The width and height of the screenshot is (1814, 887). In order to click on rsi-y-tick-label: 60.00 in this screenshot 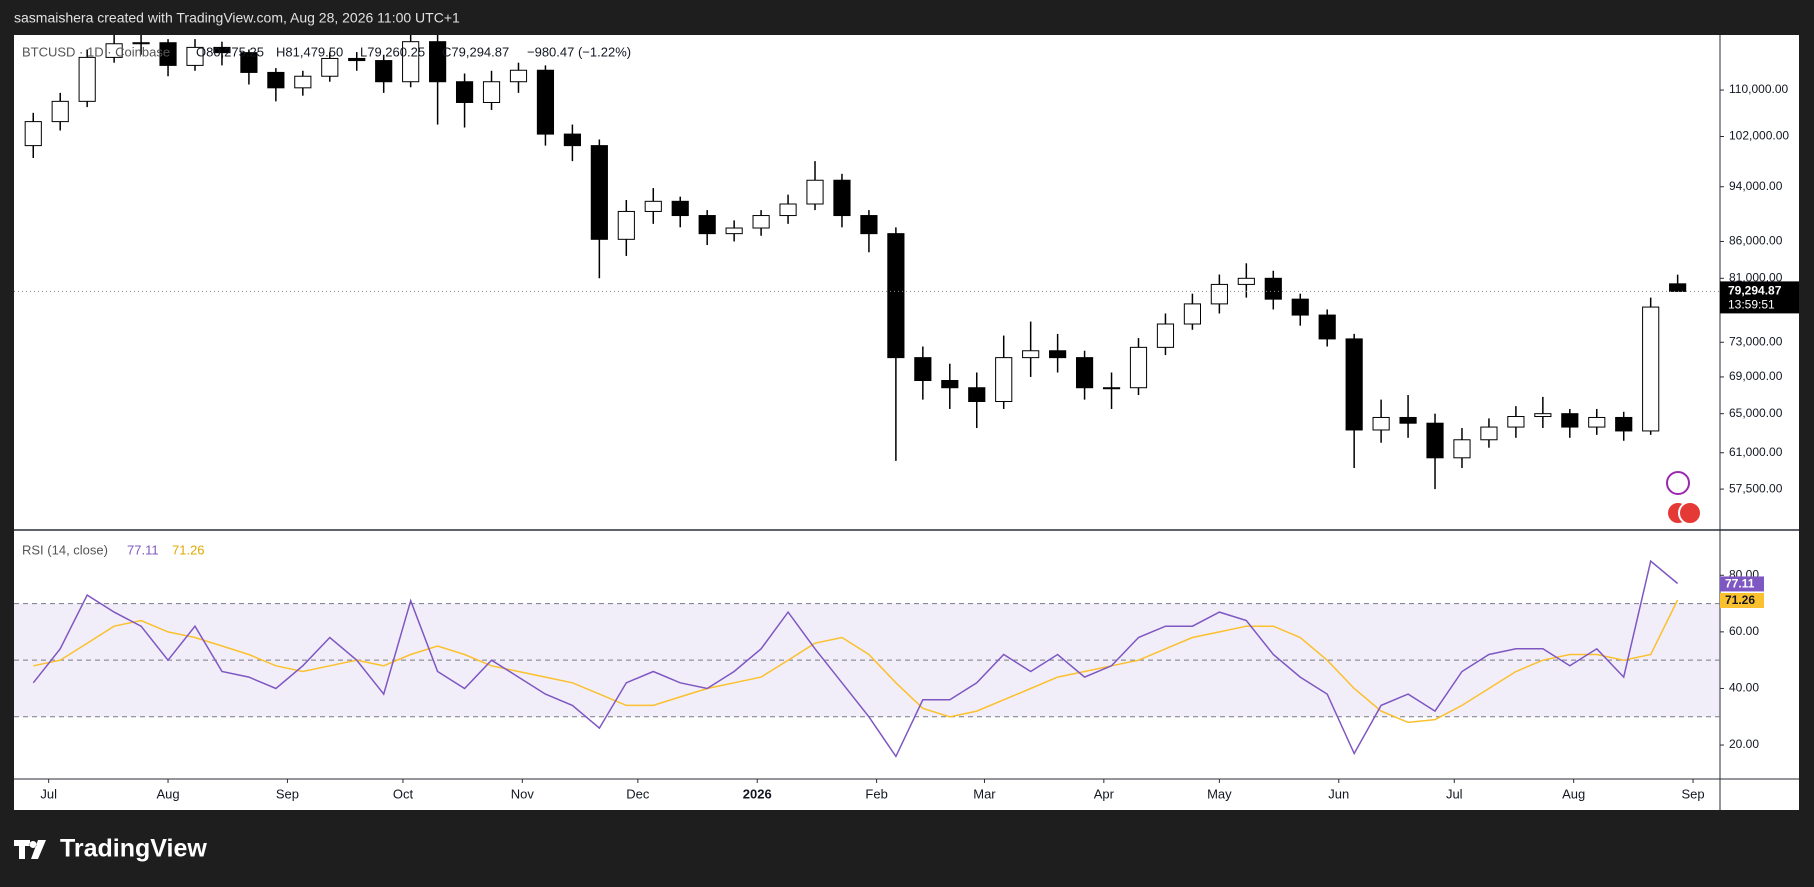, I will do `click(1744, 631)`.